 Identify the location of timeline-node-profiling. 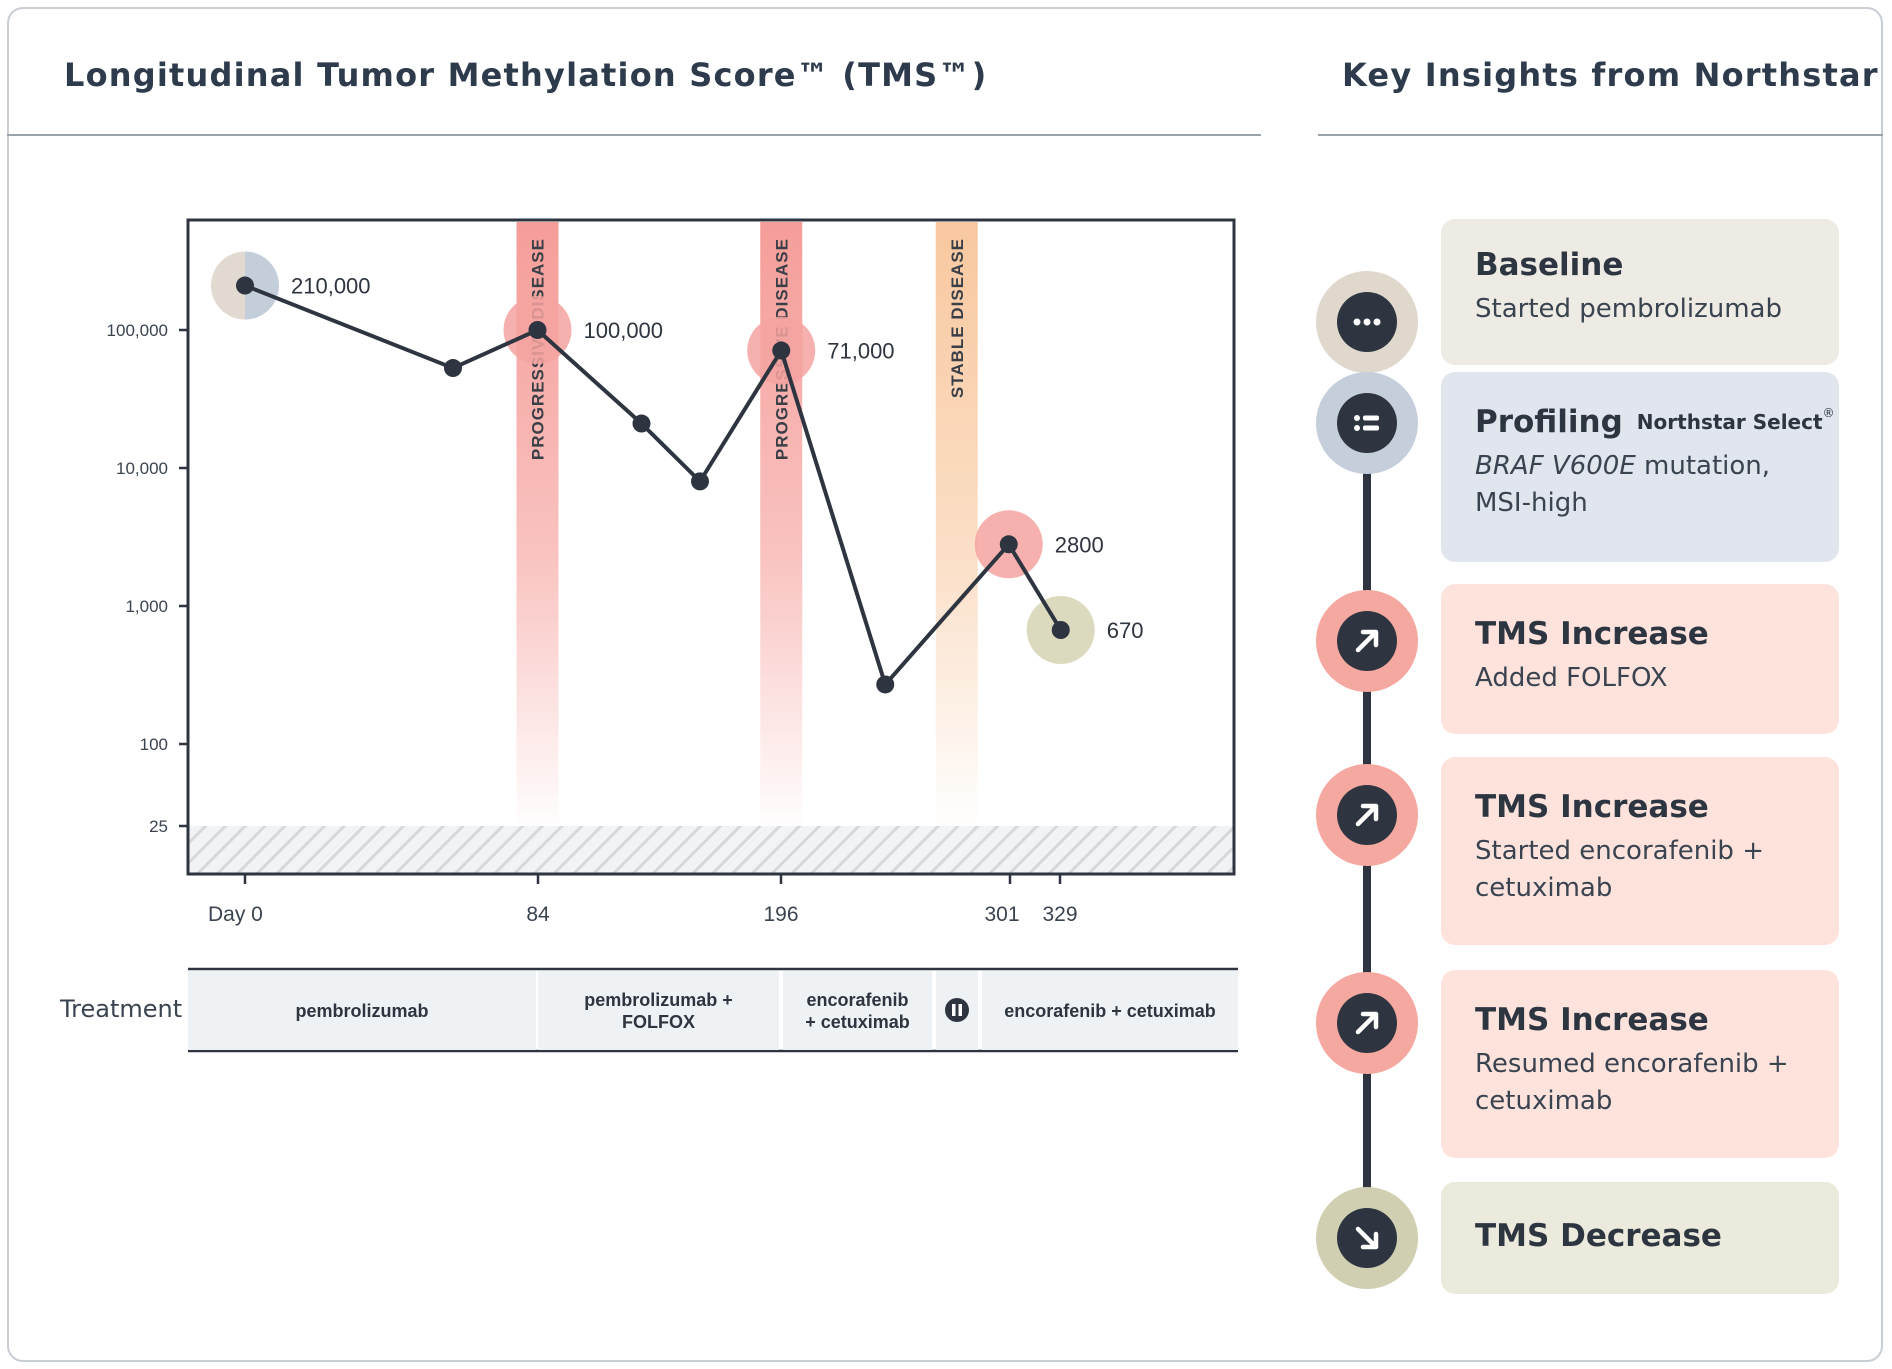
(1367, 423).